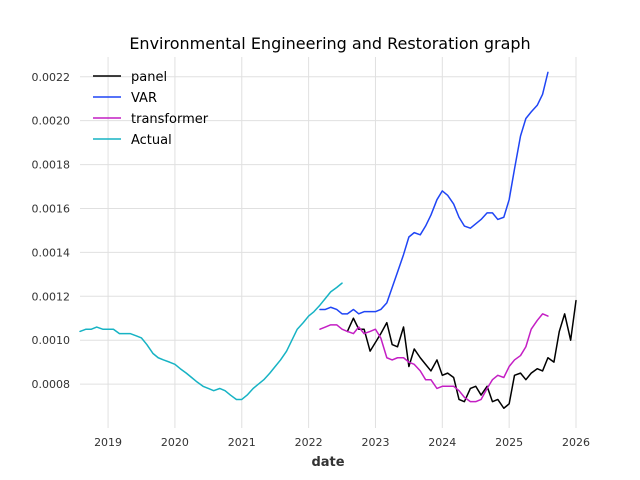 The height and width of the screenshot is (480, 640). What do you see at coordinates (309, 442) in the screenshot?
I see `x-tick-label: 2022` at bounding box center [309, 442].